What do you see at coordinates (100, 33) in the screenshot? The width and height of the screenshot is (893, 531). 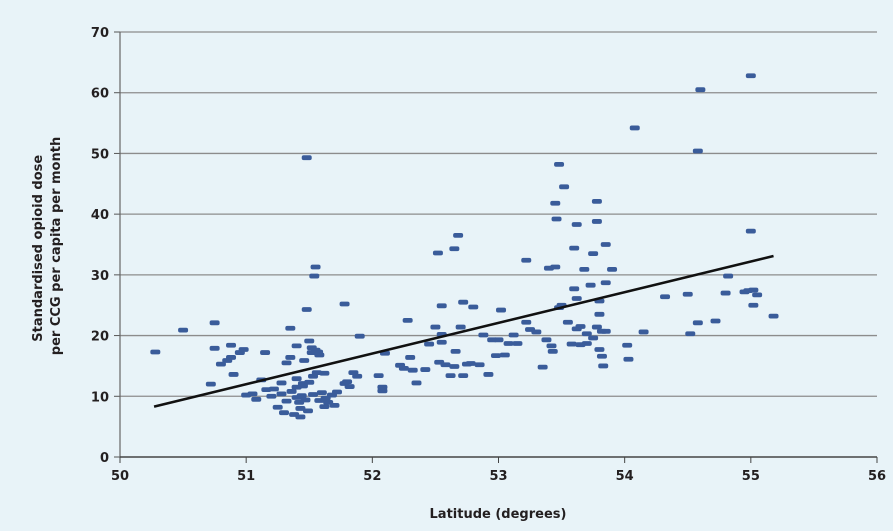 I see `y-tick-label: 70` at bounding box center [100, 33].